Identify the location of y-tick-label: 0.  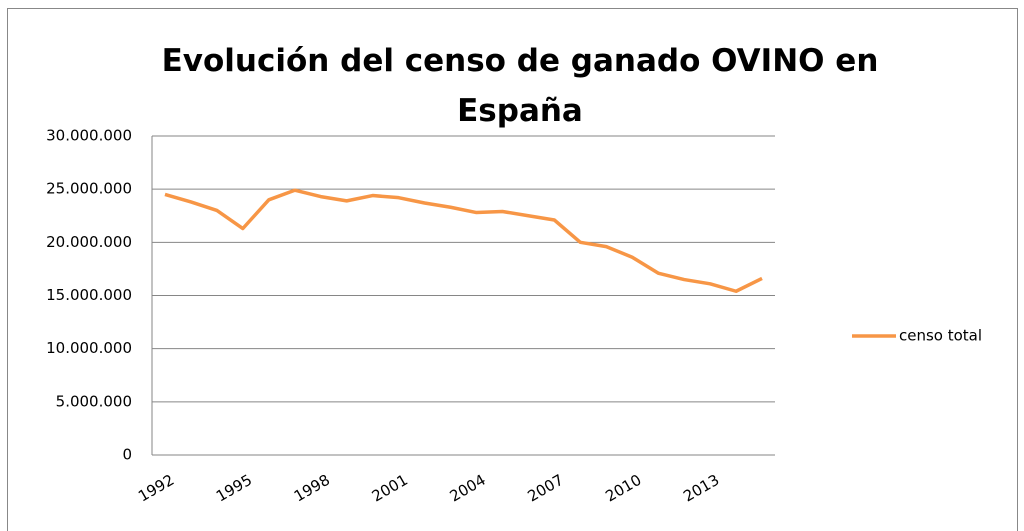
(127, 455).